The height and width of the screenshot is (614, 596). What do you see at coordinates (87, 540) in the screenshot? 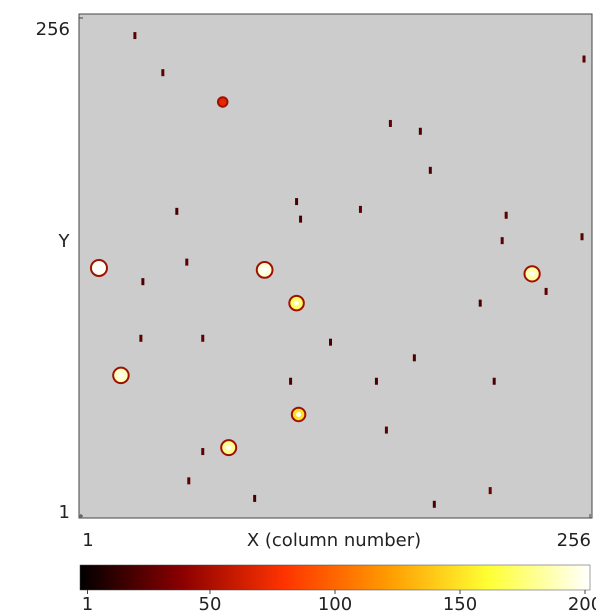
I see `x-tick-label: 1` at bounding box center [87, 540].